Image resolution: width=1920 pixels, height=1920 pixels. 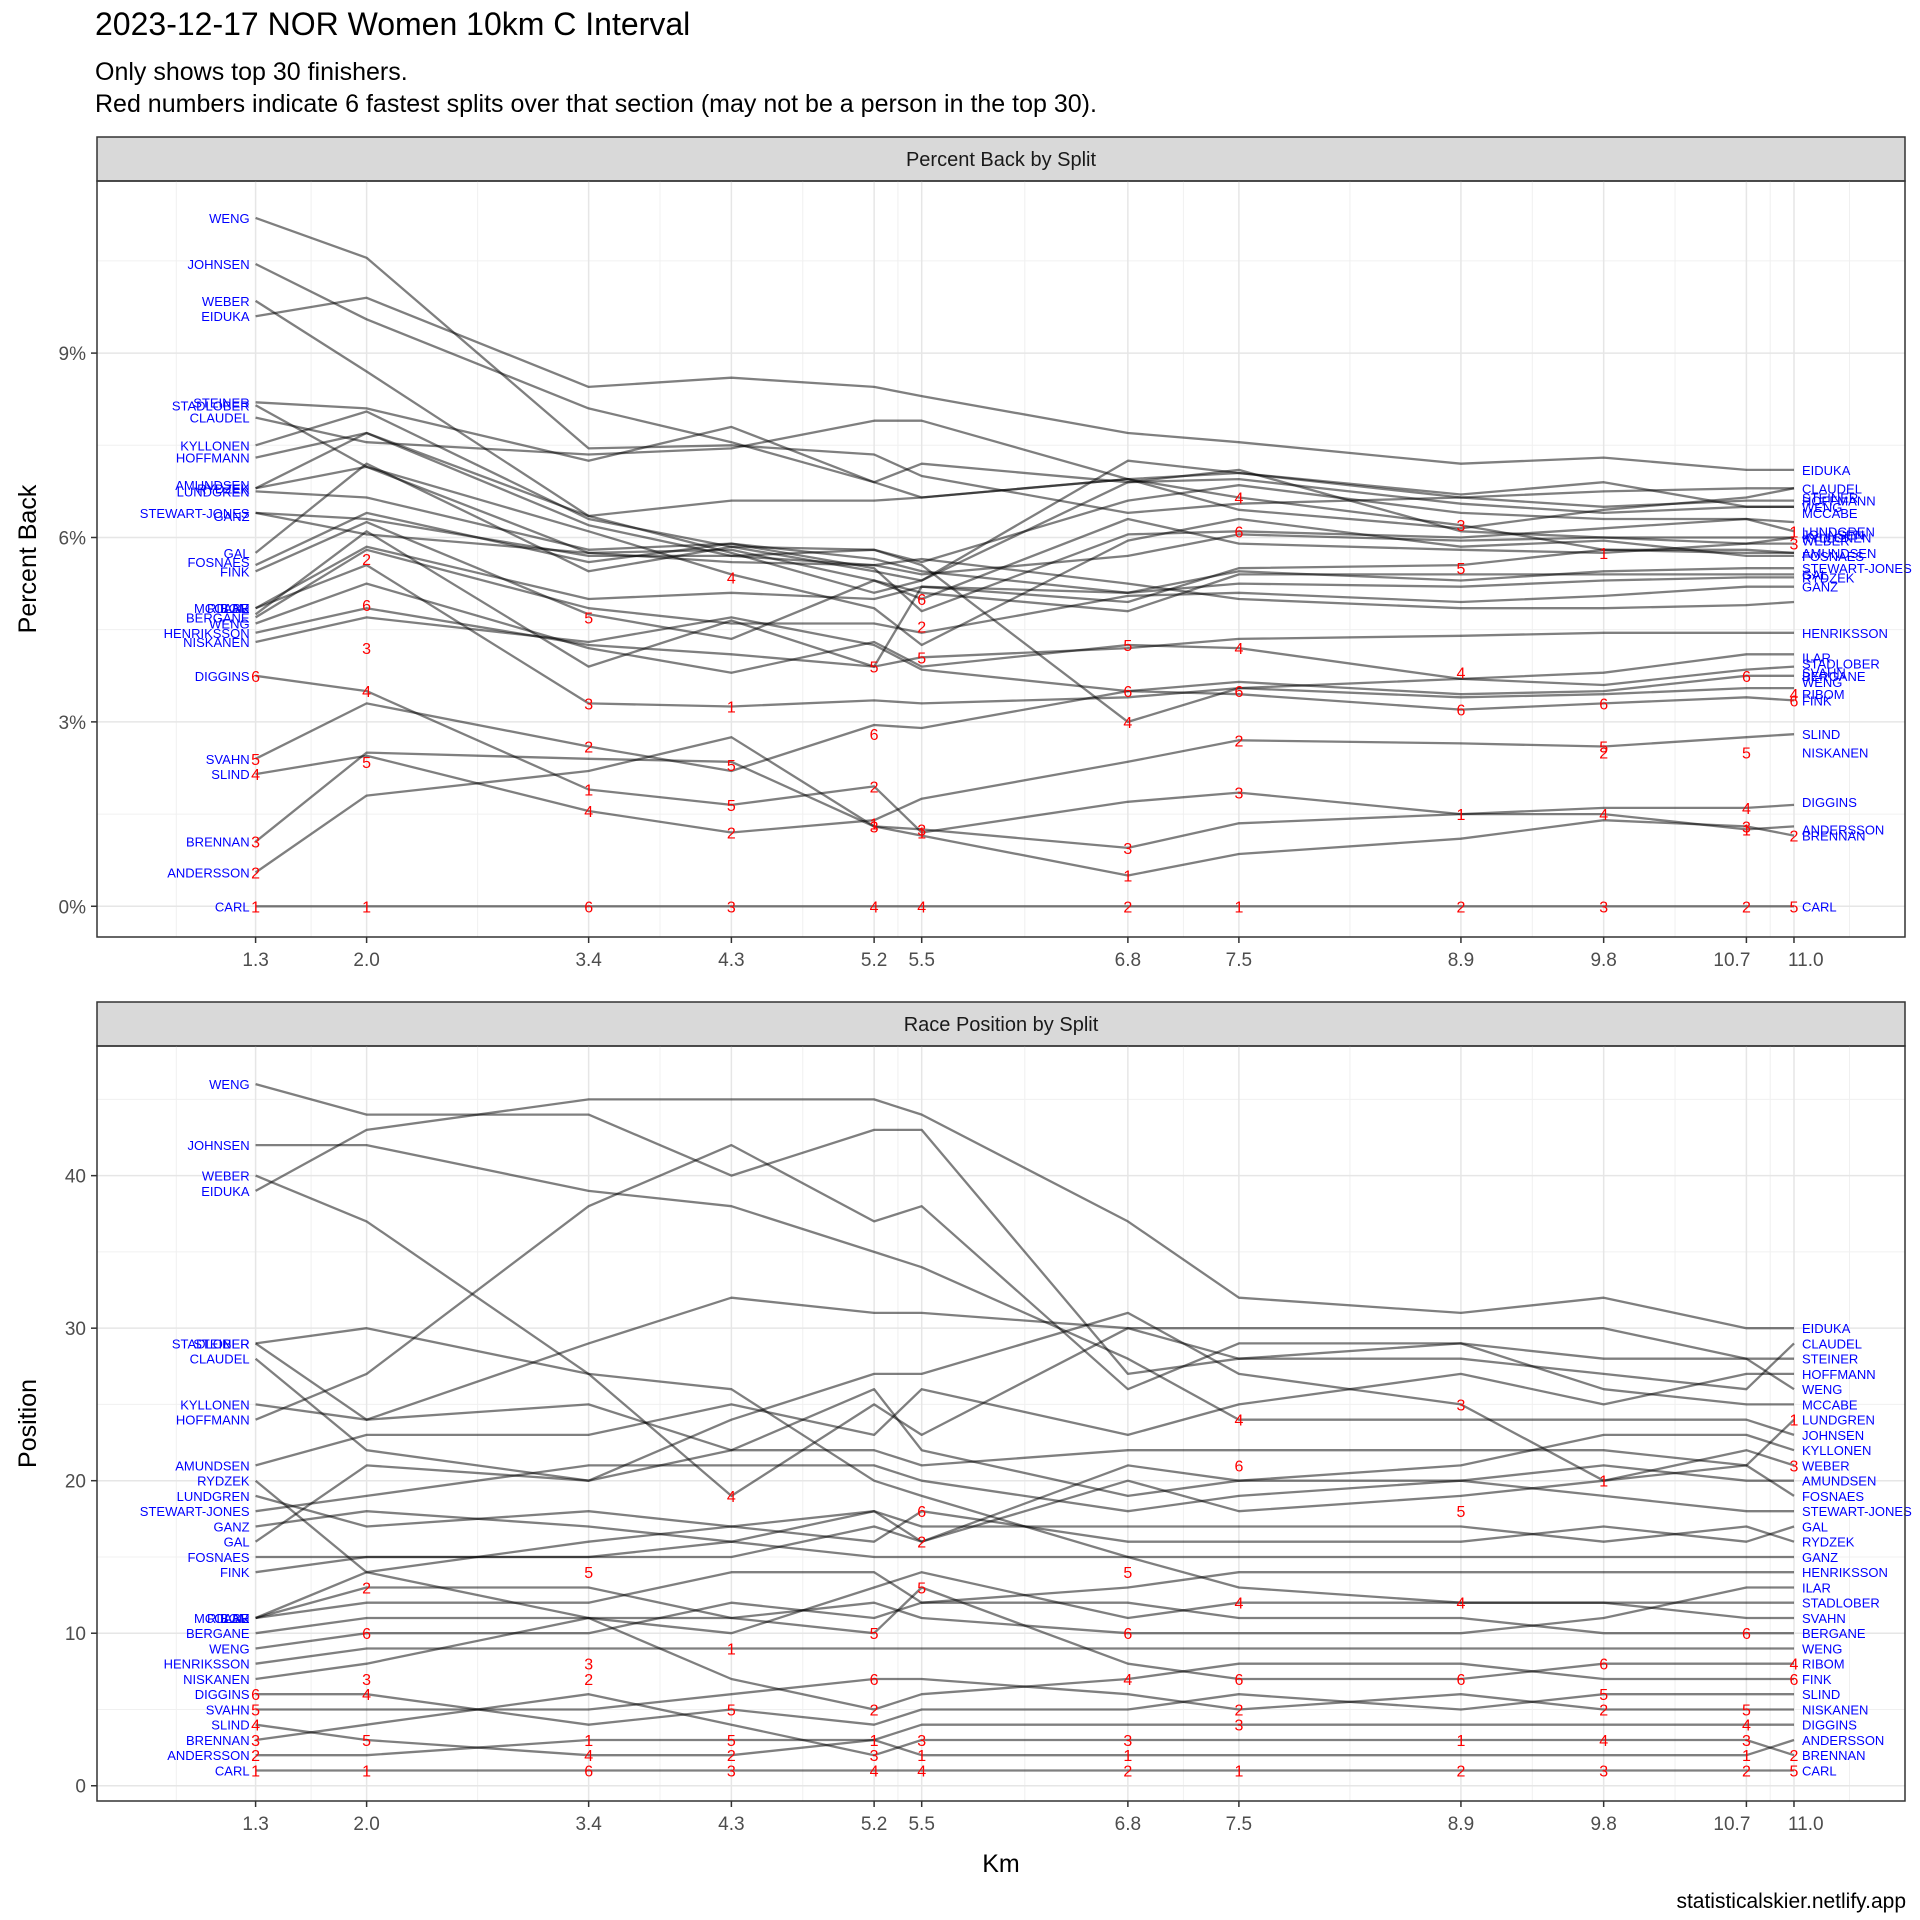 What do you see at coordinates (80, 1787) in the screenshot?
I see `y-tick-label: 0` at bounding box center [80, 1787].